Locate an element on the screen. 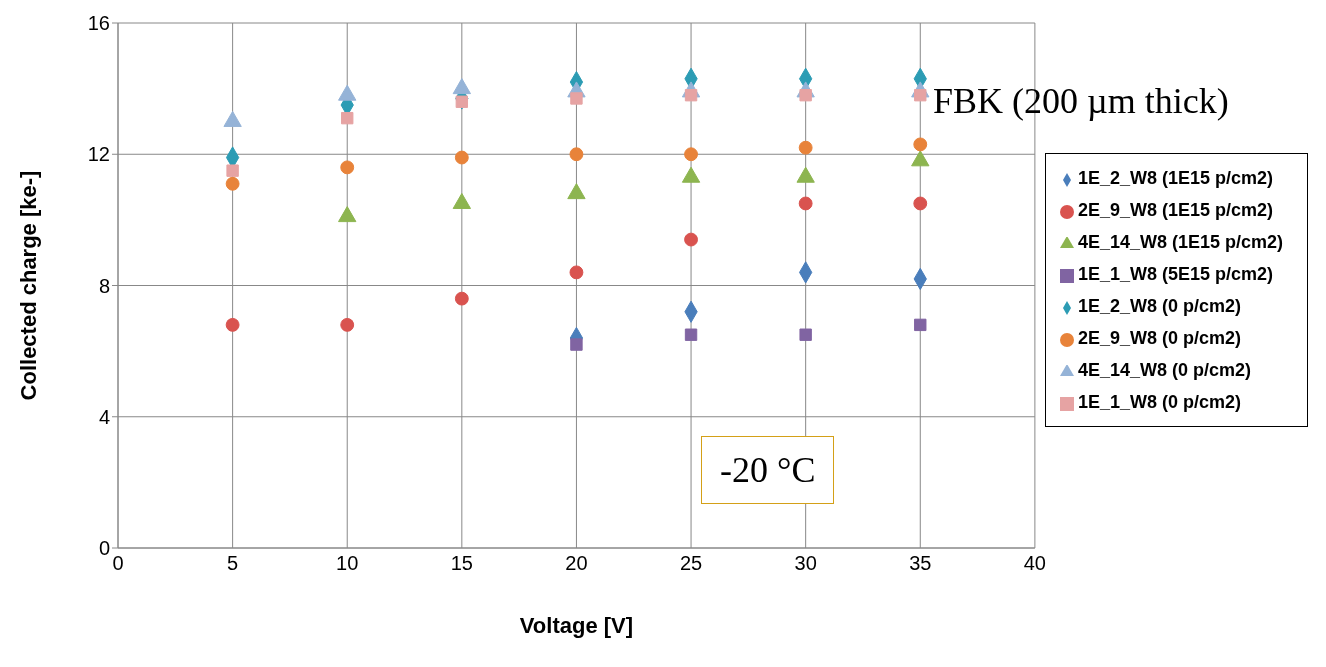  x-tick-label: 35 is located at coordinates (920, 563).